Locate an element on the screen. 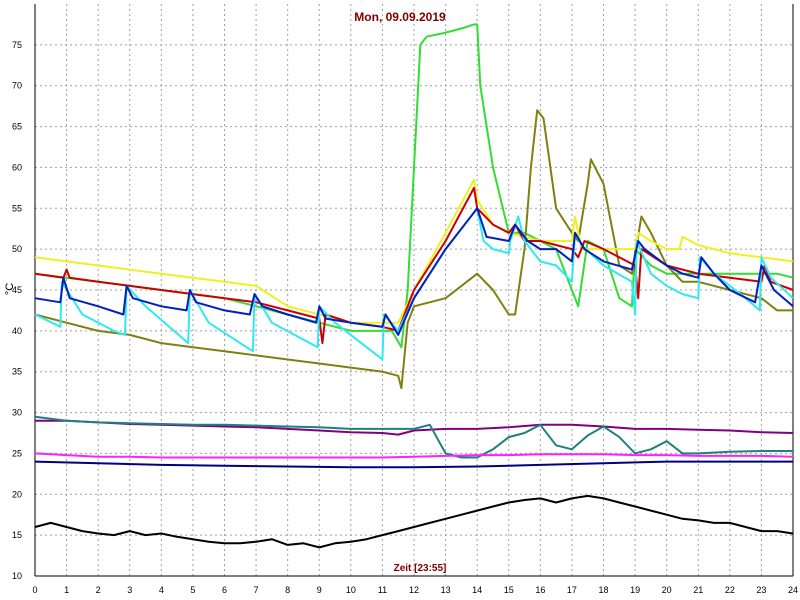 This screenshot has width=800, height=600. y-tick-label: 15 is located at coordinates (17, 535).